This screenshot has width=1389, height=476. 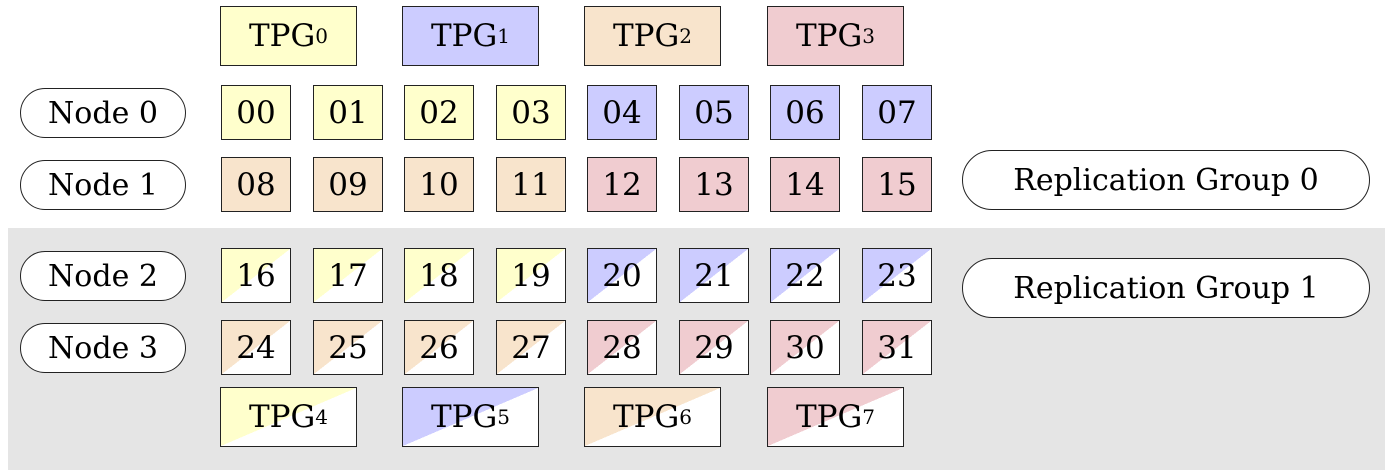 What do you see at coordinates (897, 275) in the screenshot?
I see `gpu-cell: 23` at bounding box center [897, 275].